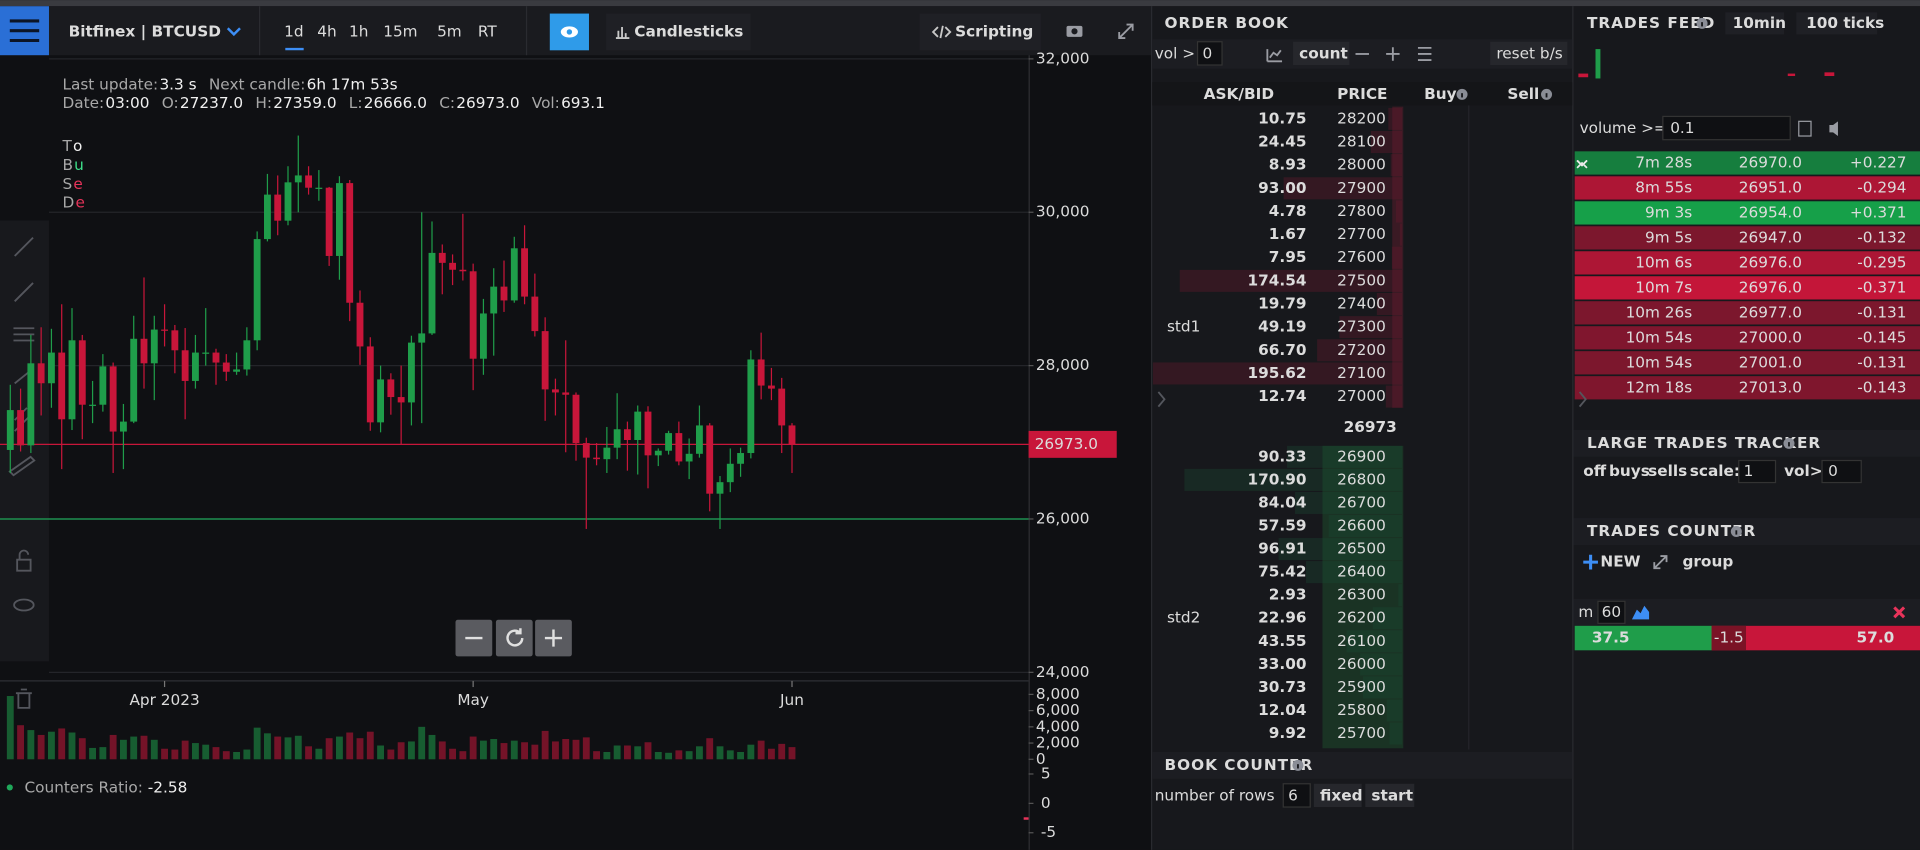  What do you see at coordinates (23, 698) in the screenshot?
I see `trash-tool` at bounding box center [23, 698].